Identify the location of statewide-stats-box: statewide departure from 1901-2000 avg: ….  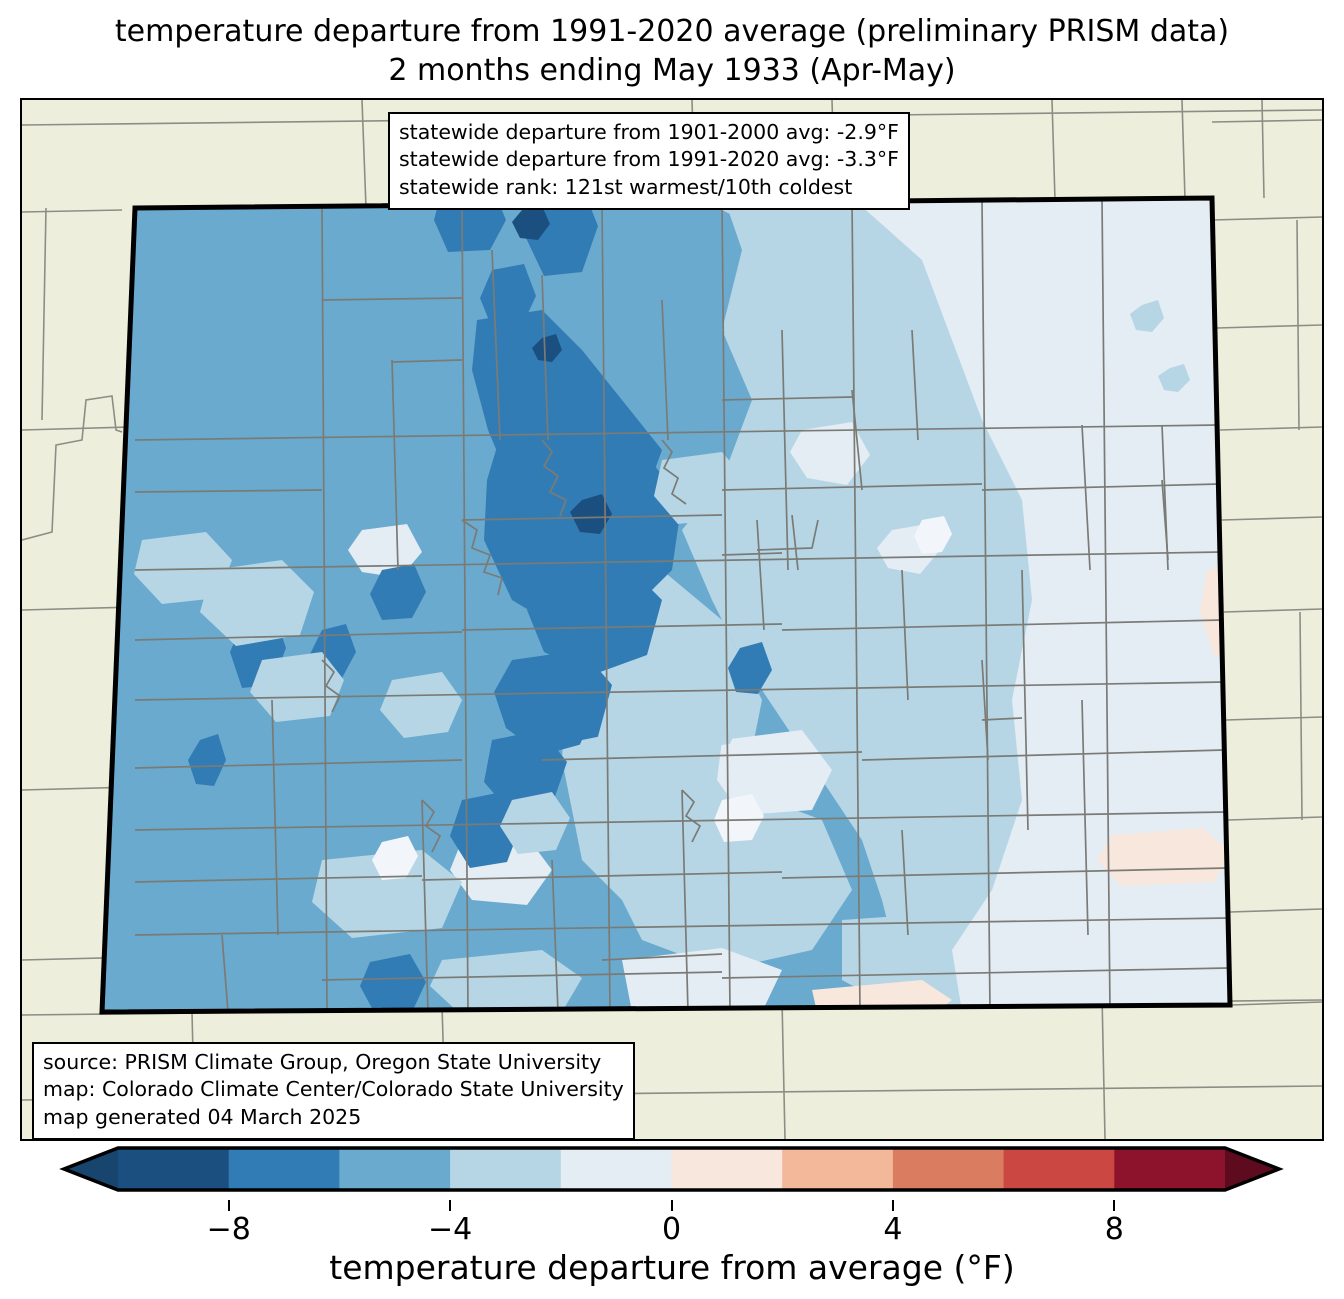
(649, 161).